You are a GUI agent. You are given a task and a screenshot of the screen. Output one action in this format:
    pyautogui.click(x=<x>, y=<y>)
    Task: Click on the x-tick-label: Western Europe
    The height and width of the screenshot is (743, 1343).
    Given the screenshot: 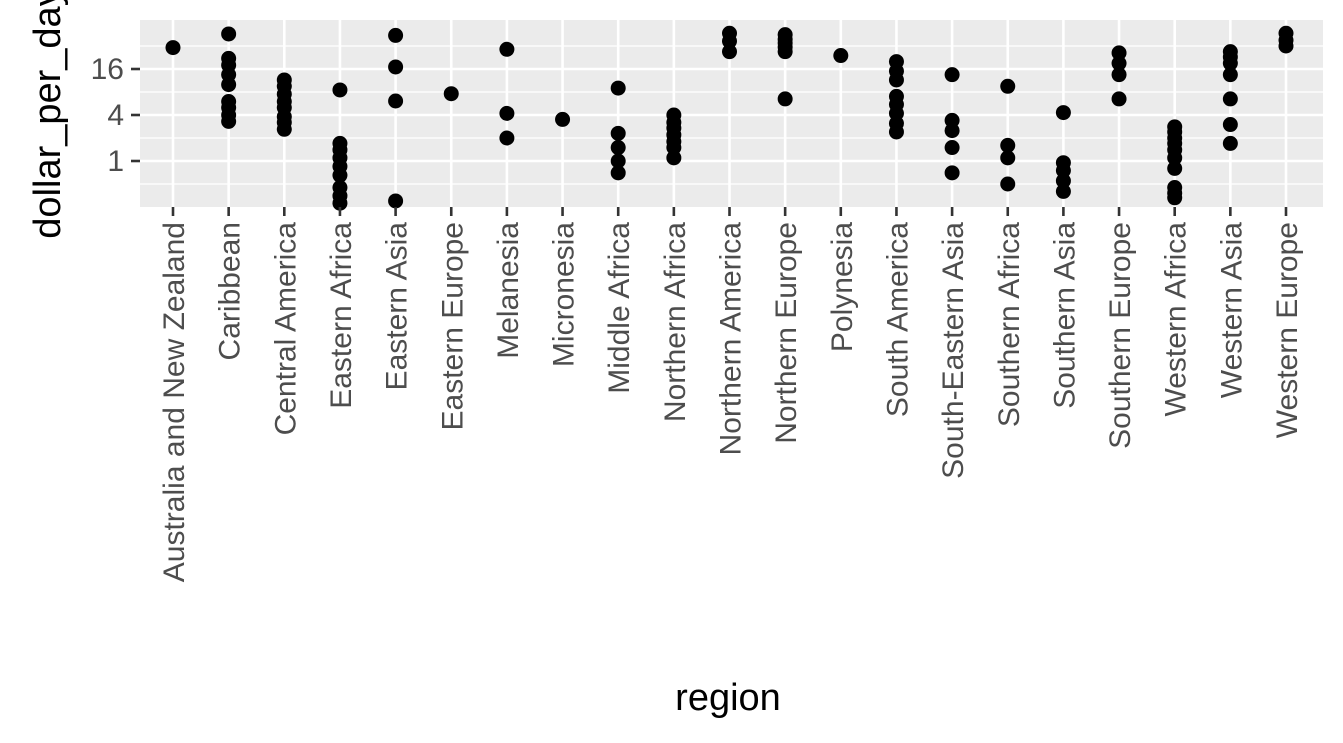 What is the action you would take?
    pyautogui.click(x=1287, y=330)
    